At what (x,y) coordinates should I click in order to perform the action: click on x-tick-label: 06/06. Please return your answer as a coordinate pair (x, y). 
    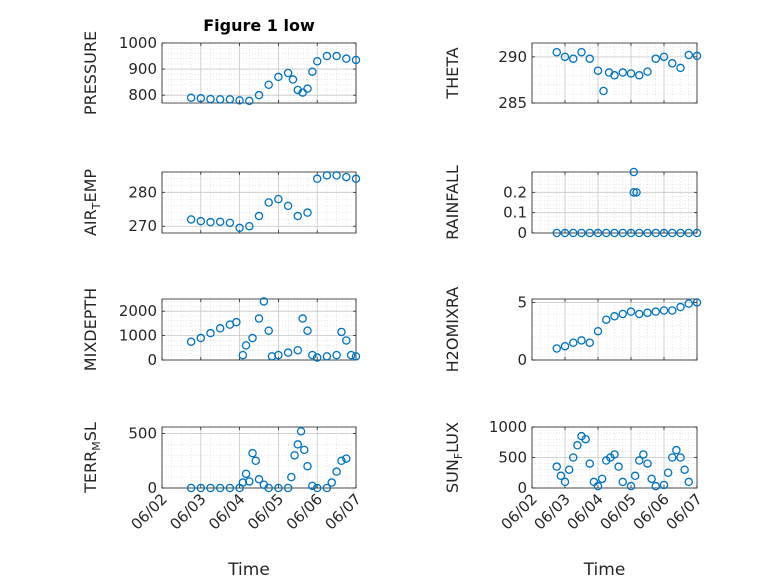
    Looking at the image, I should click on (304, 511).